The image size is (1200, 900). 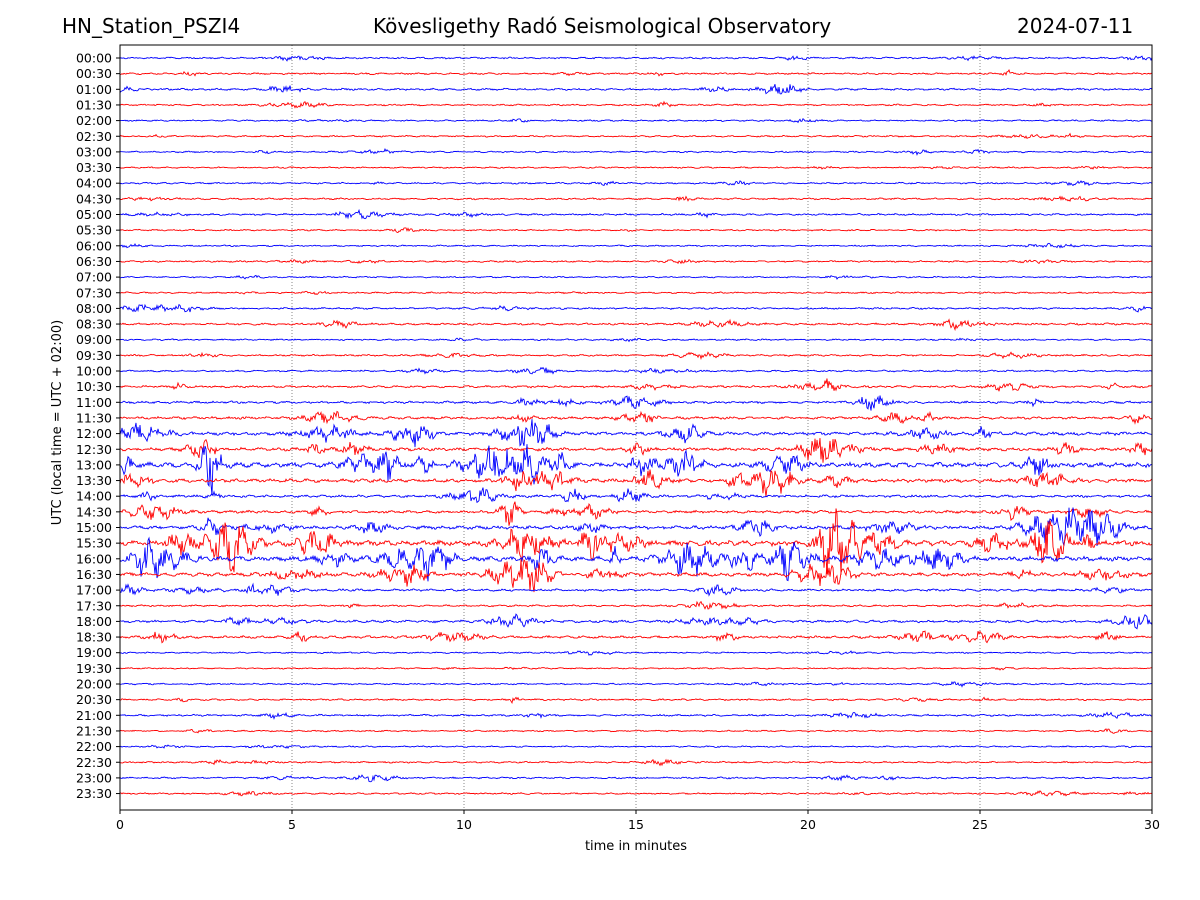 What do you see at coordinates (94, 746) in the screenshot?
I see `y-tick-label: 22:00` at bounding box center [94, 746].